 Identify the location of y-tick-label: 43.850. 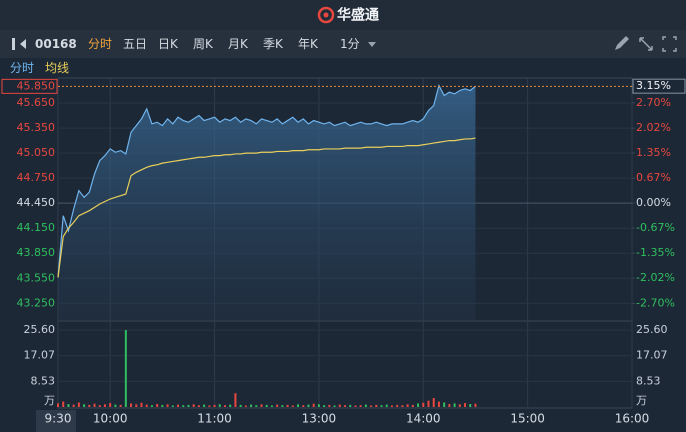
(36, 252).